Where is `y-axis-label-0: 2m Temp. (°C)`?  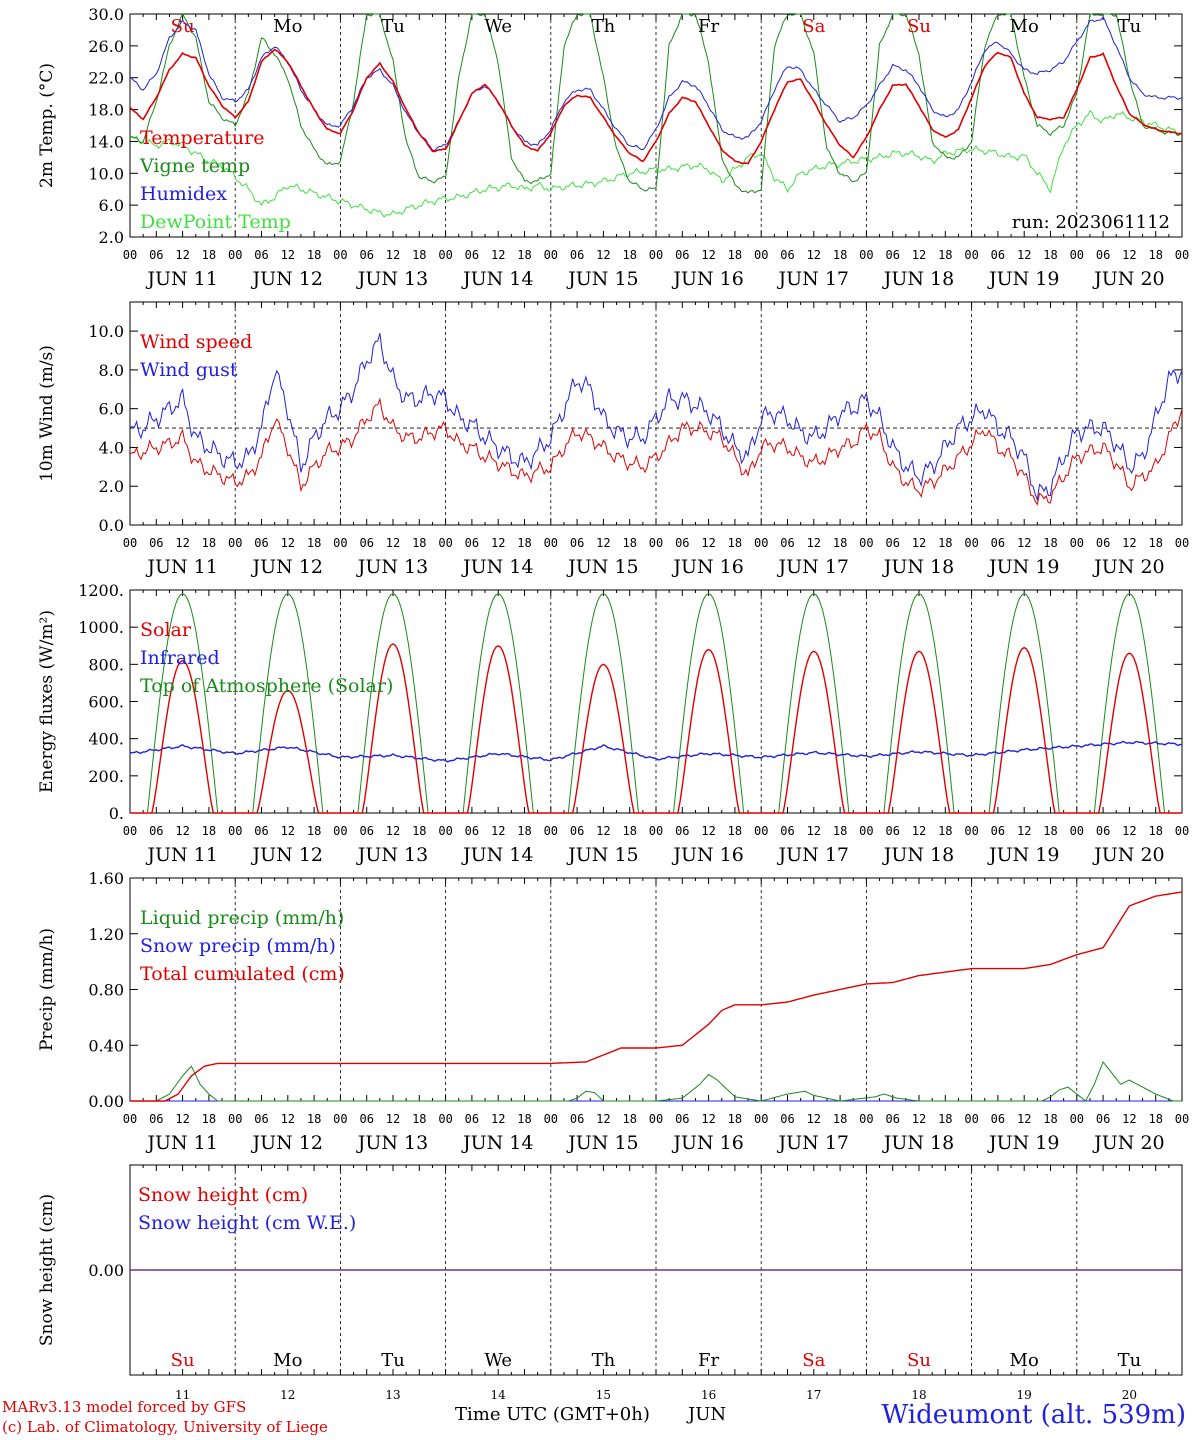 y-axis-label-0: 2m Temp. (°C) is located at coordinates (47, 125).